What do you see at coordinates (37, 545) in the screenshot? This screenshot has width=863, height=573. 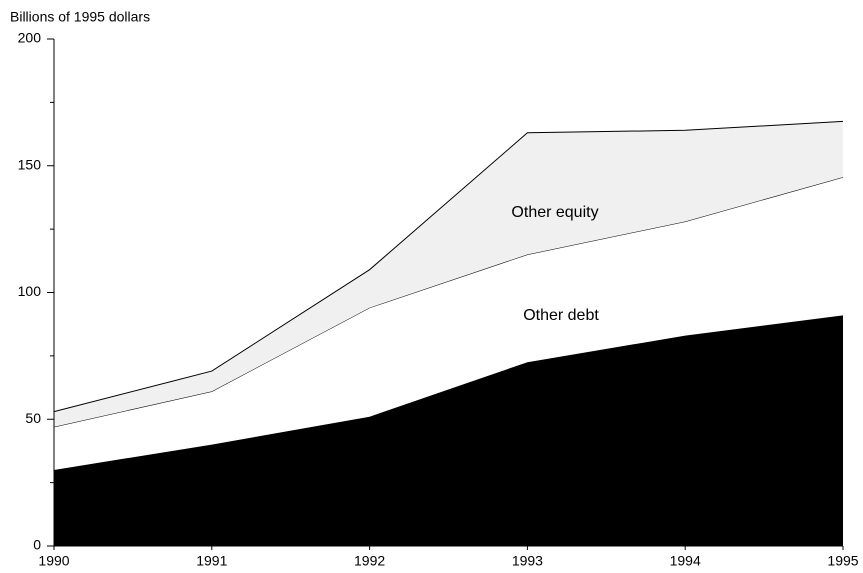 I see `y-tick-label: 0` at bounding box center [37, 545].